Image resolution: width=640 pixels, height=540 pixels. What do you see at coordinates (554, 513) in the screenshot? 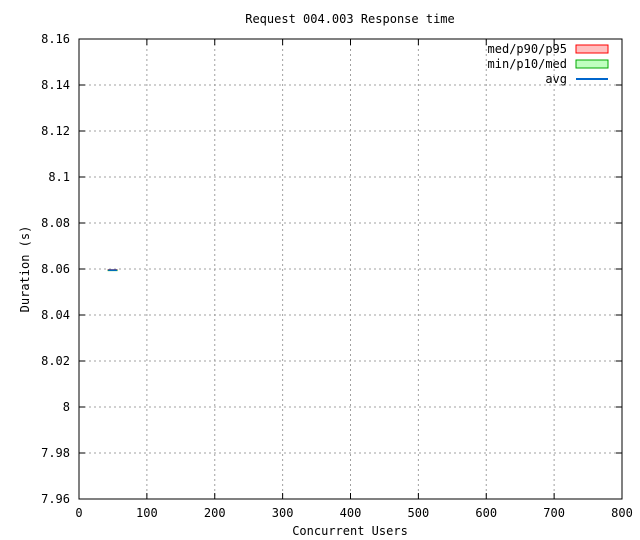
I see `x-tick-label: 700` at bounding box center [554, 513].